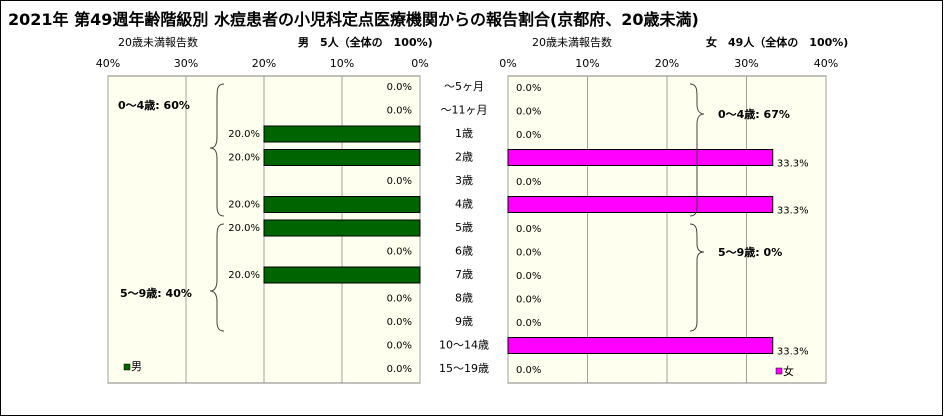 The image size is (944, 417). Describe the element at coordinates (464, 298) in the screenshot. I see `category-label: 8歳` at that location.